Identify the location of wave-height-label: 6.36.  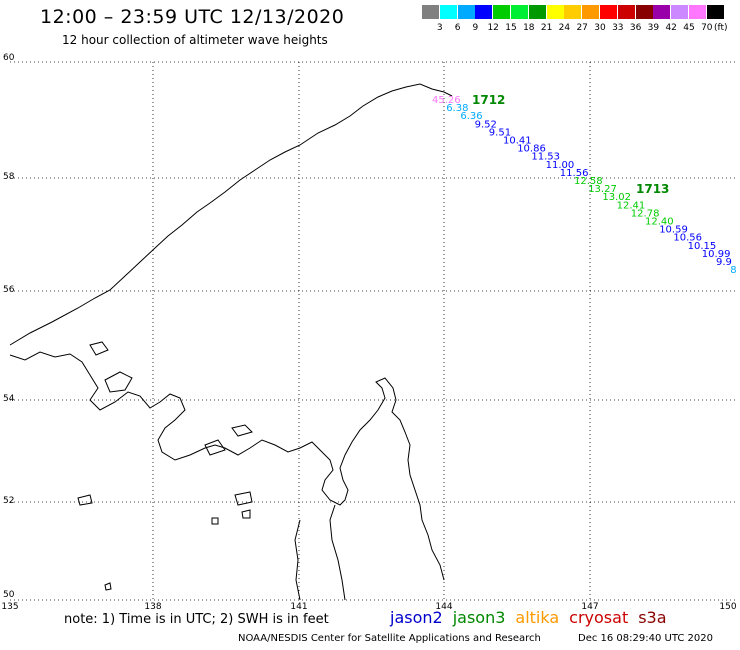
(471, 116).